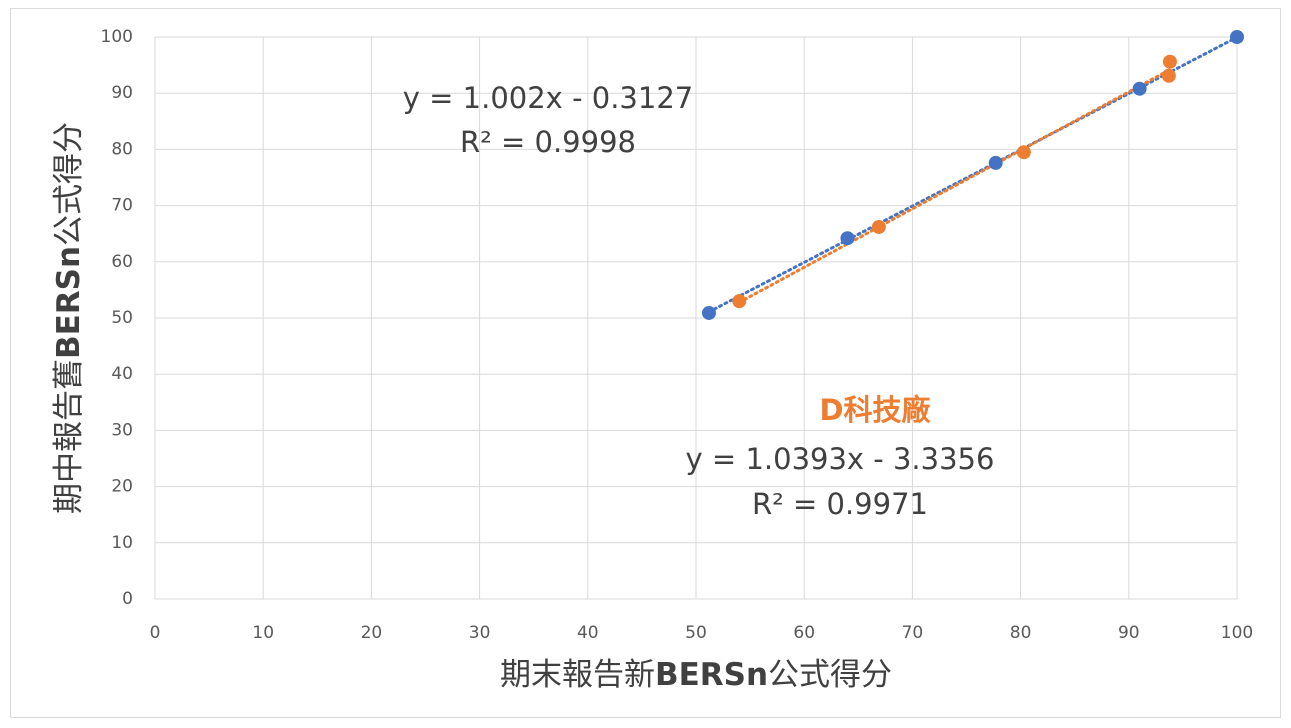  Describe the element at coordinates (696, 633) in the screenshot. I see `x-tick-label: 50` at that location.